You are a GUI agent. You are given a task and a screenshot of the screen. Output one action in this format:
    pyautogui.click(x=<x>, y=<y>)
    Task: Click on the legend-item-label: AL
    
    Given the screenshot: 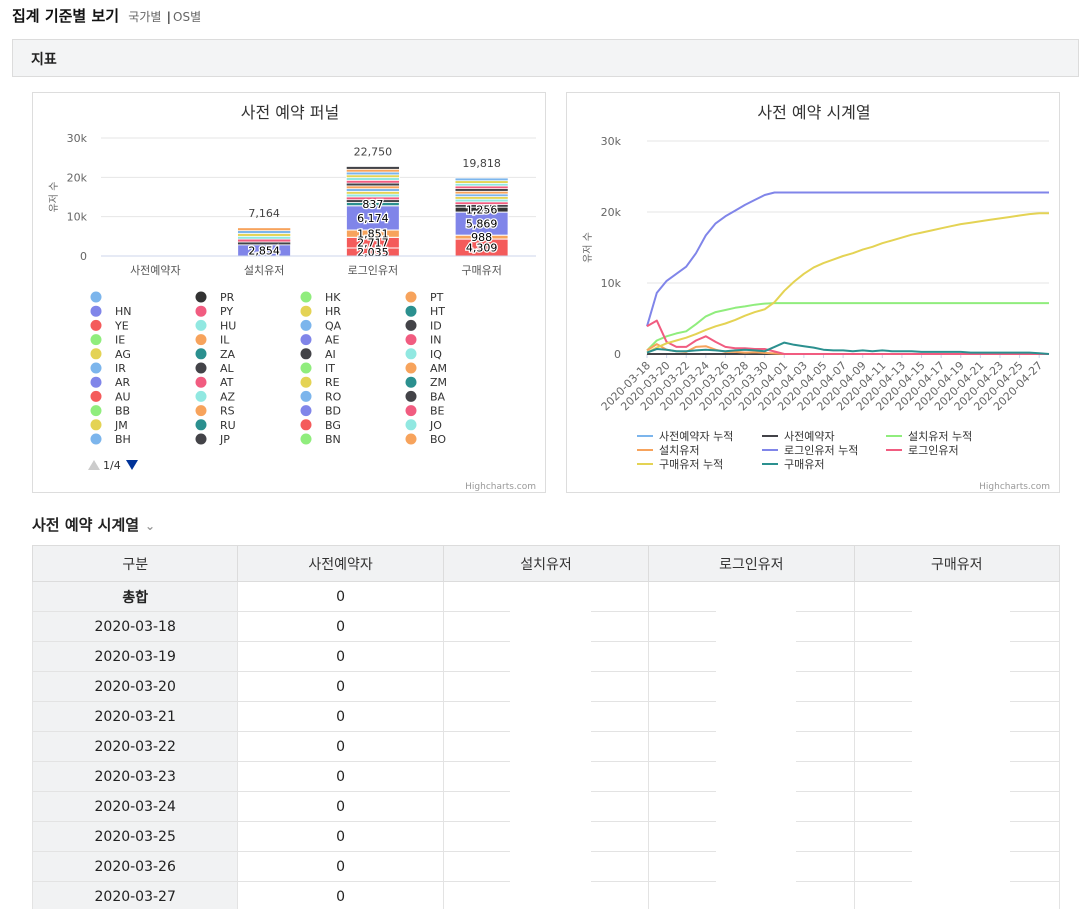 What is the action you would take?
    pyautogui.click(x=227, y=368)
    